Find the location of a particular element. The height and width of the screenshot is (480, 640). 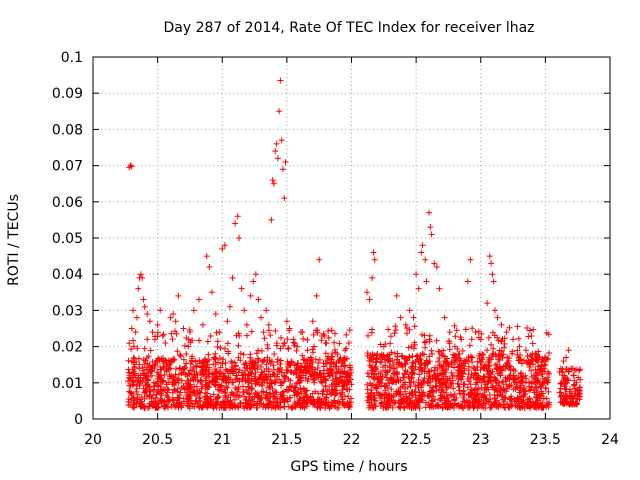

y-tick-label: 0.07 is located at coordinates (67, 167).